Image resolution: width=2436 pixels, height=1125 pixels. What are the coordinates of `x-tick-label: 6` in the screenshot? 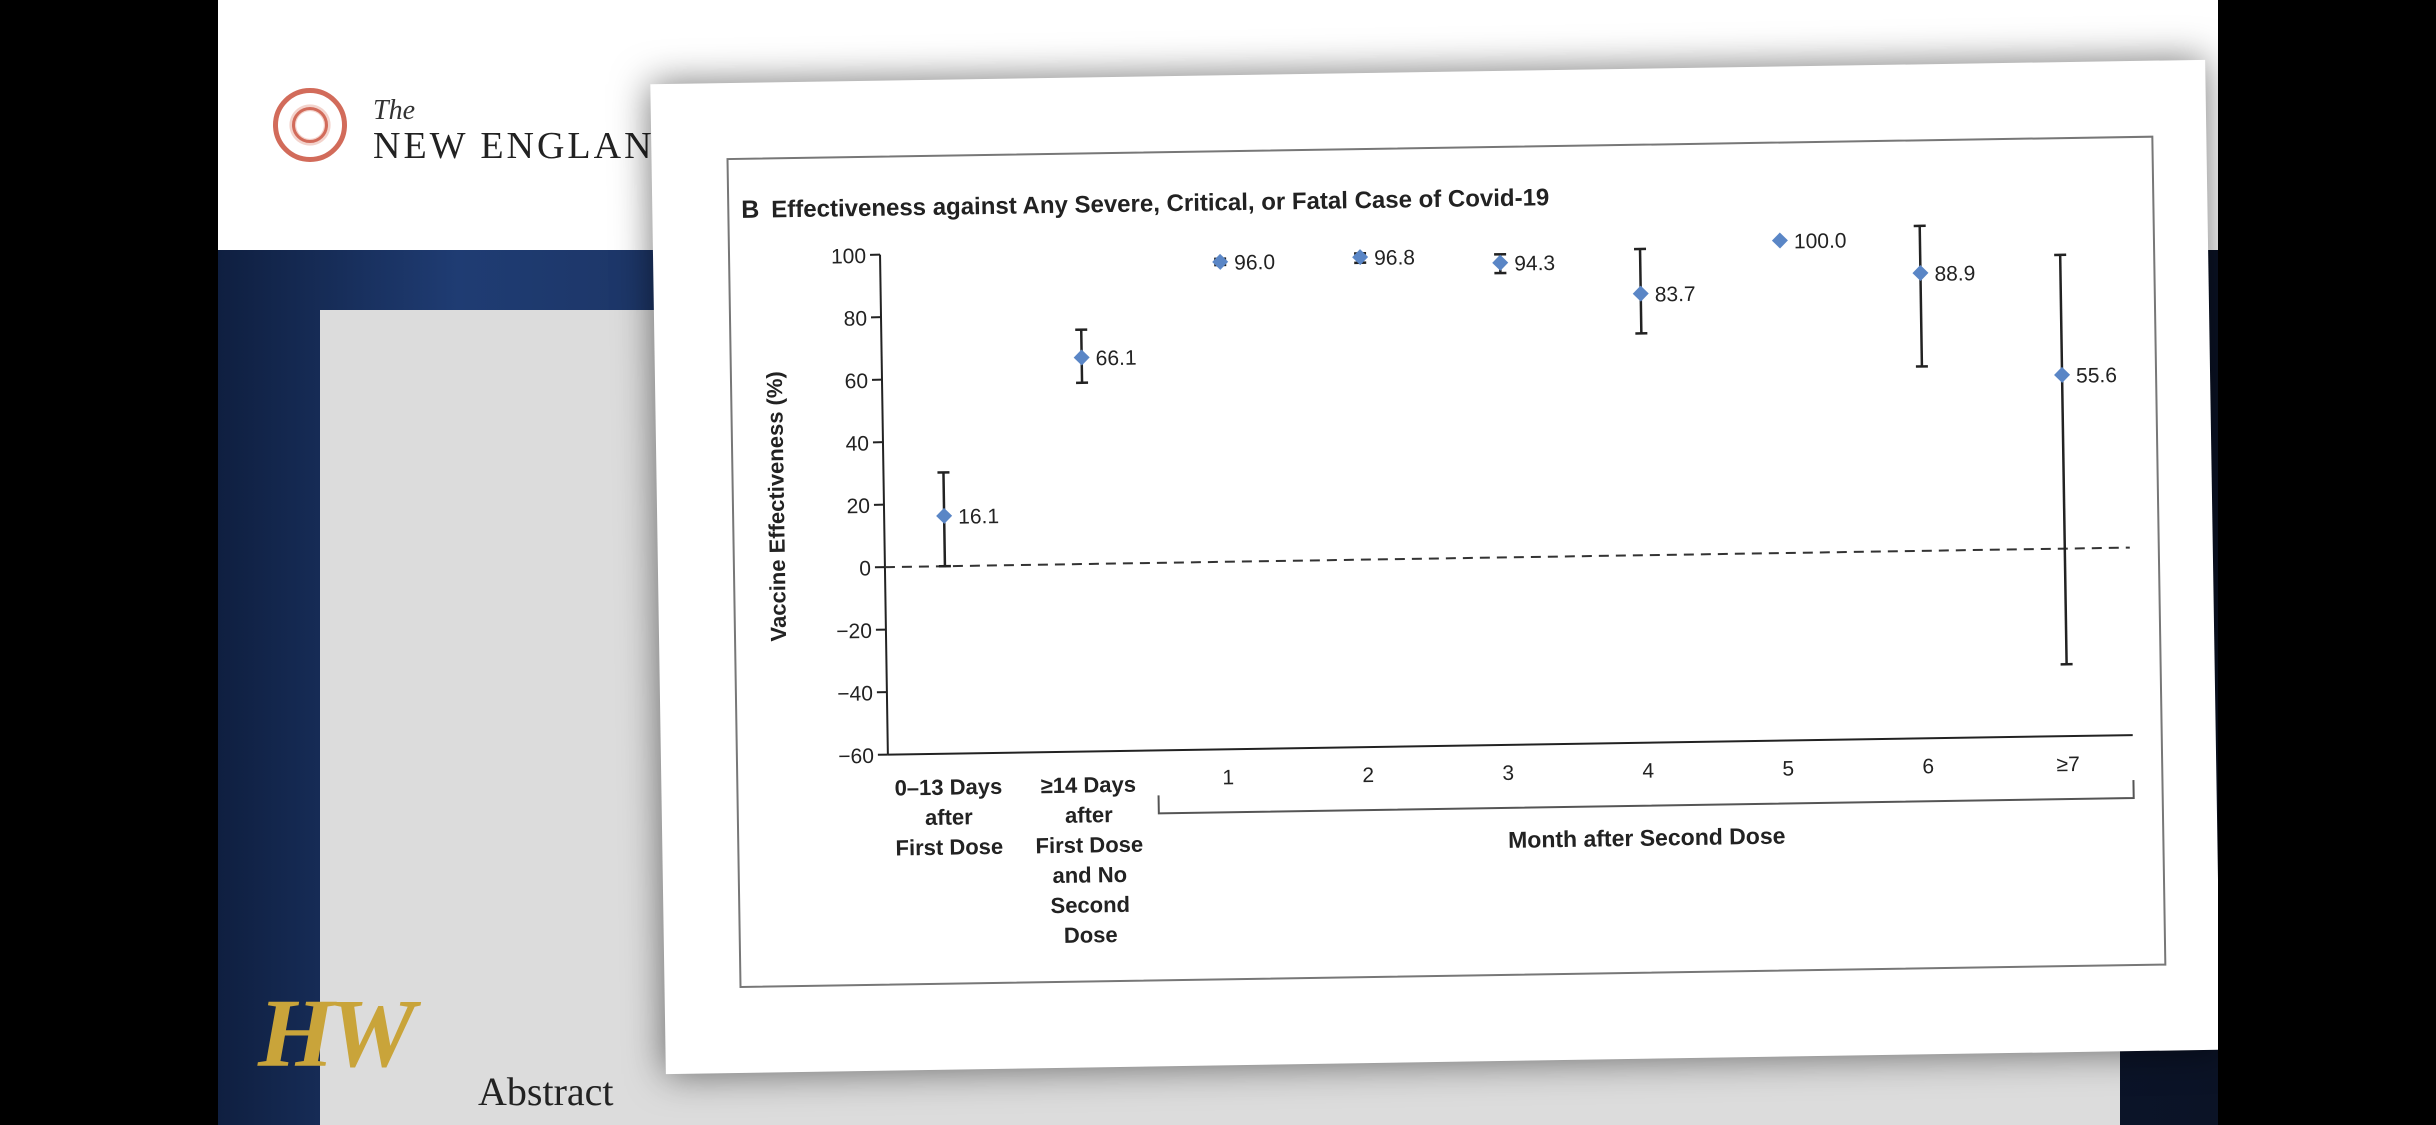 It's located at (1928, 766).